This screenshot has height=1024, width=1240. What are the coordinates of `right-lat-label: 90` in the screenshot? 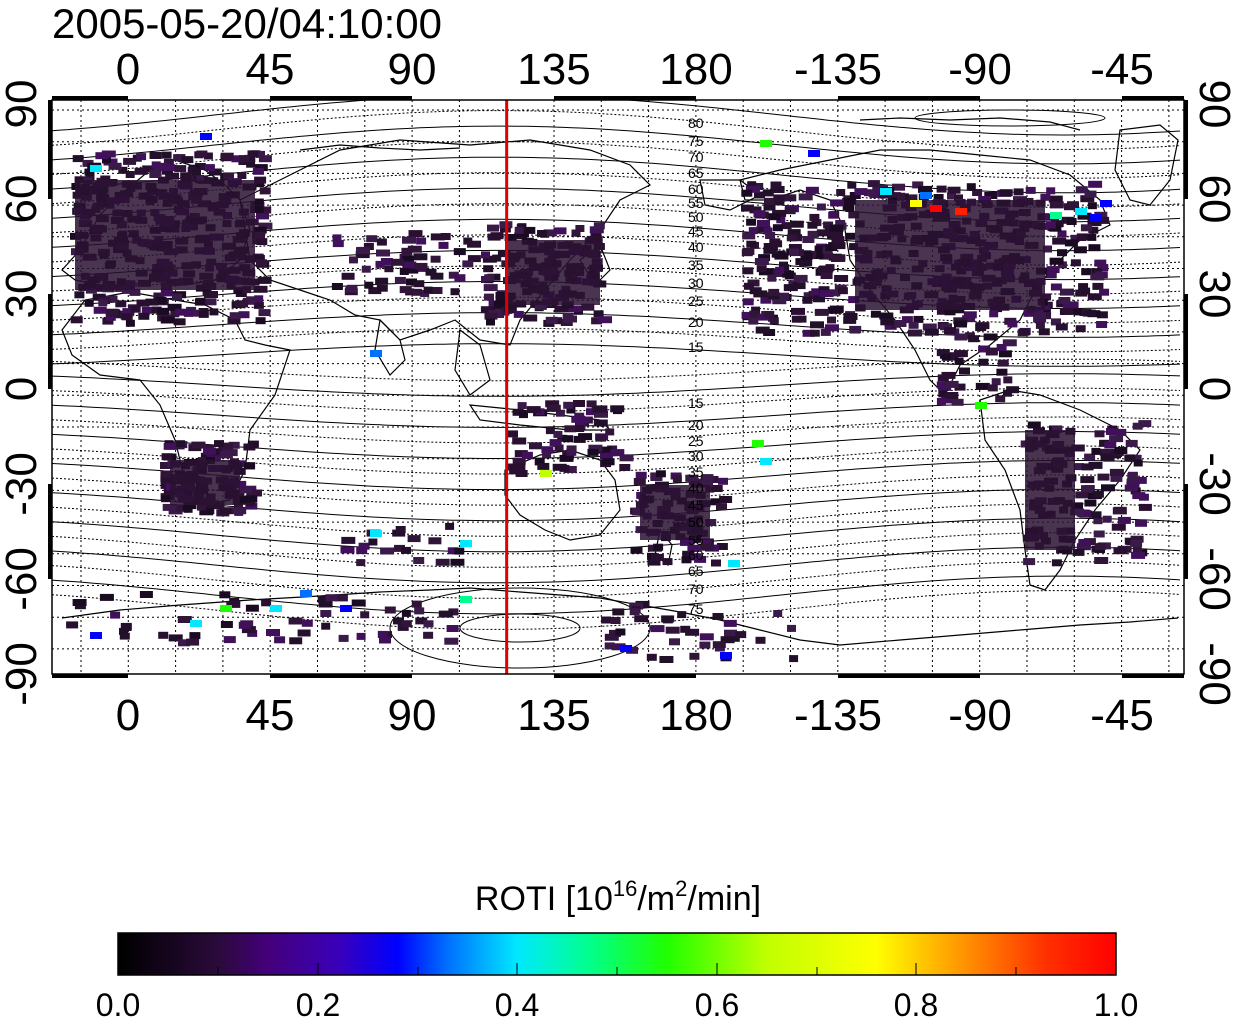 It's located at (1214, 104).